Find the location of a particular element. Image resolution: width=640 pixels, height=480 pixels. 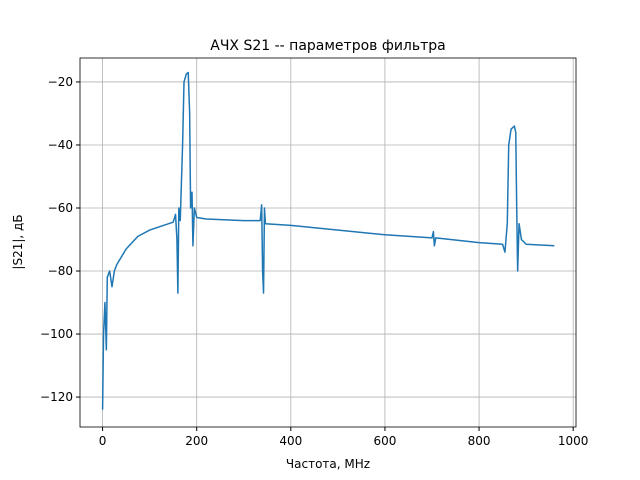

y-tick-label: −60 is located at coordinates (60, 208).